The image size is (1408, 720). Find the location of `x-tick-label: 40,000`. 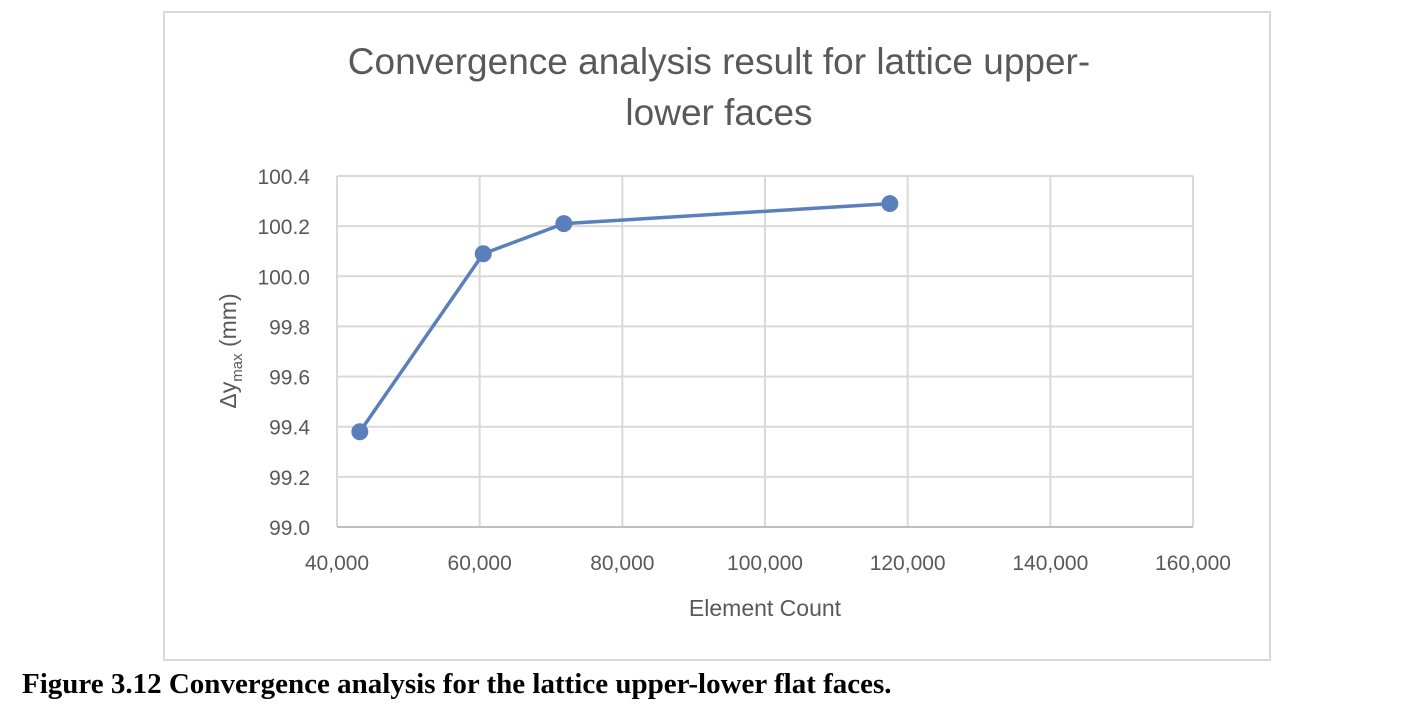

x-tick-label: 40,000 is located at coordinates (337, 563).